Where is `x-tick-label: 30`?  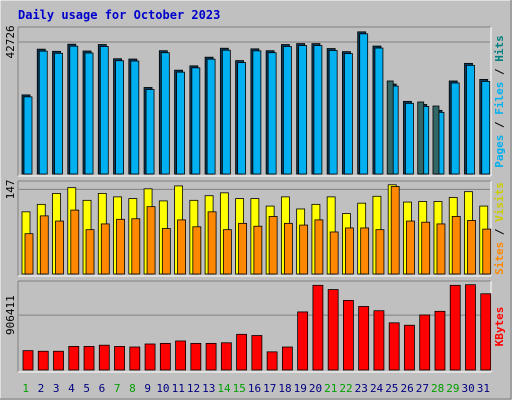 x-tick-label: 30 is located at coordinates (467, 388).